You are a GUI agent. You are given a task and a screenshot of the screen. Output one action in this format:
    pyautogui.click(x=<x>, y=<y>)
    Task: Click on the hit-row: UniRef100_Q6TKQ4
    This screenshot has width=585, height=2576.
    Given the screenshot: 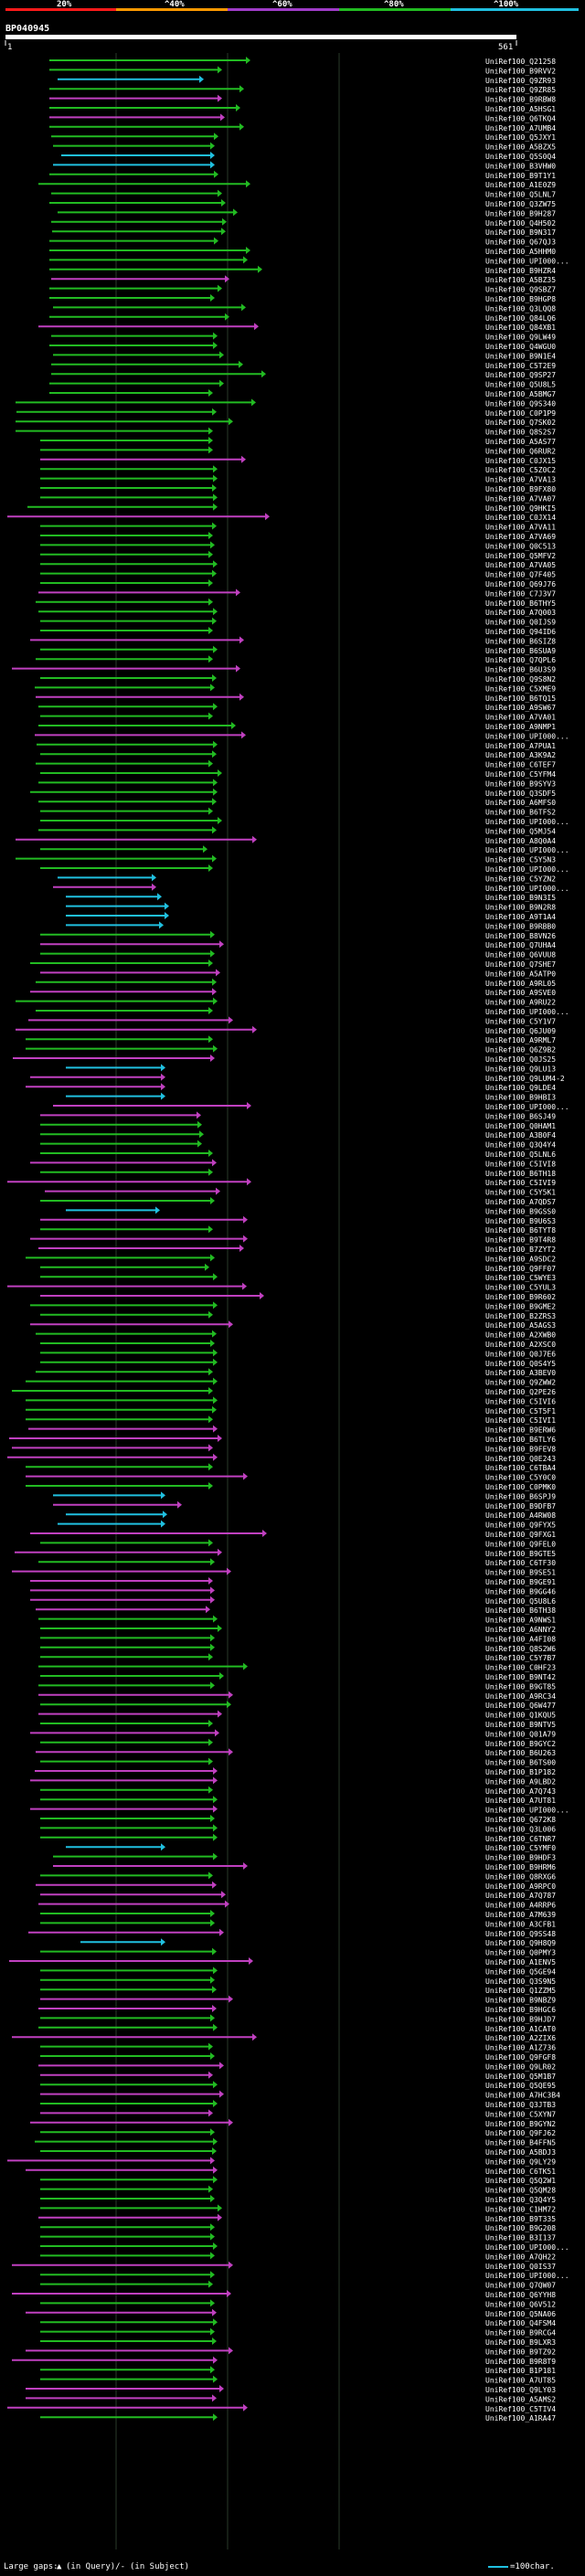 What is the action you would take?
    pyautogui.click(x=302, y=117)
    